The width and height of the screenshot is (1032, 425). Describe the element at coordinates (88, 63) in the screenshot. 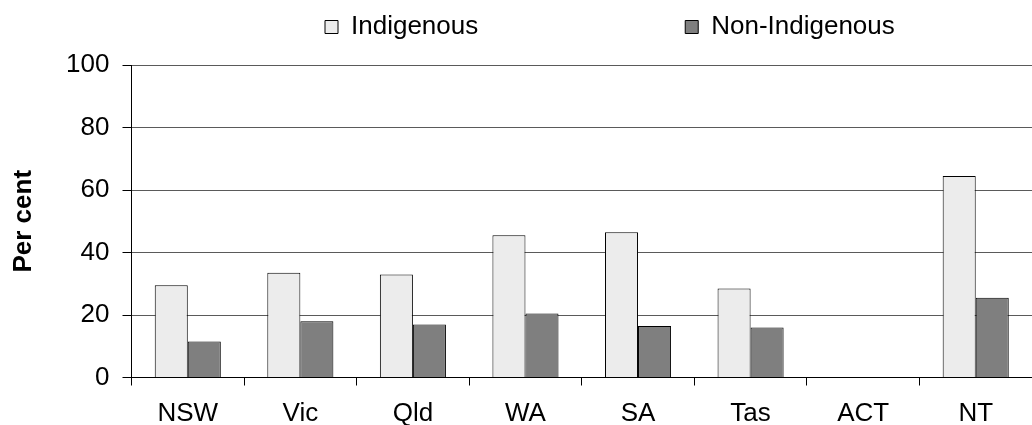

I see `y-tick-label: 100` at that location.